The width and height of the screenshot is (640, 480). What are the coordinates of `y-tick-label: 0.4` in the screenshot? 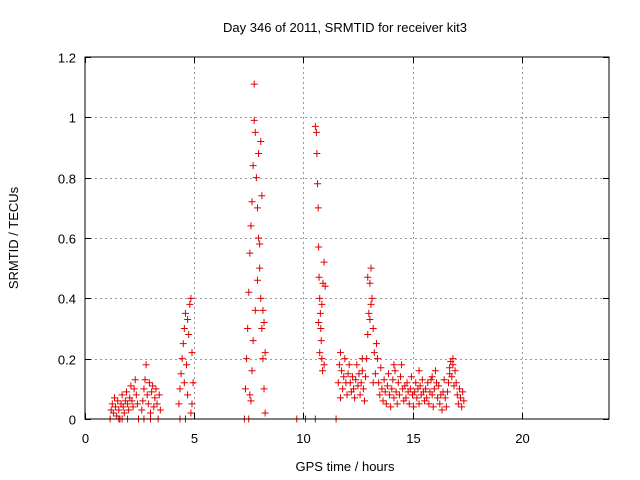 It's located at (67, 299).